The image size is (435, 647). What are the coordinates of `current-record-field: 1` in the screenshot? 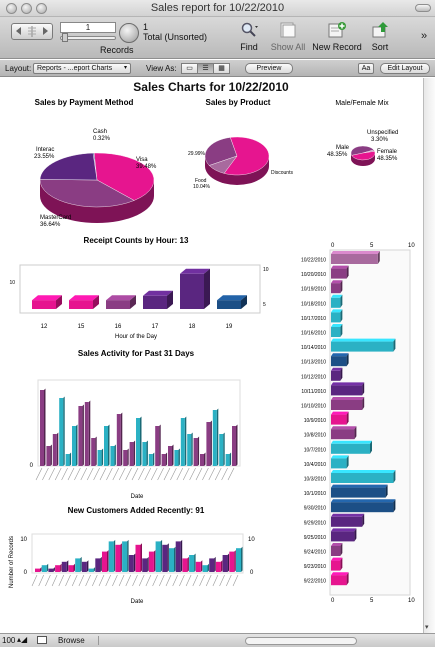 It's located at (88, 27).